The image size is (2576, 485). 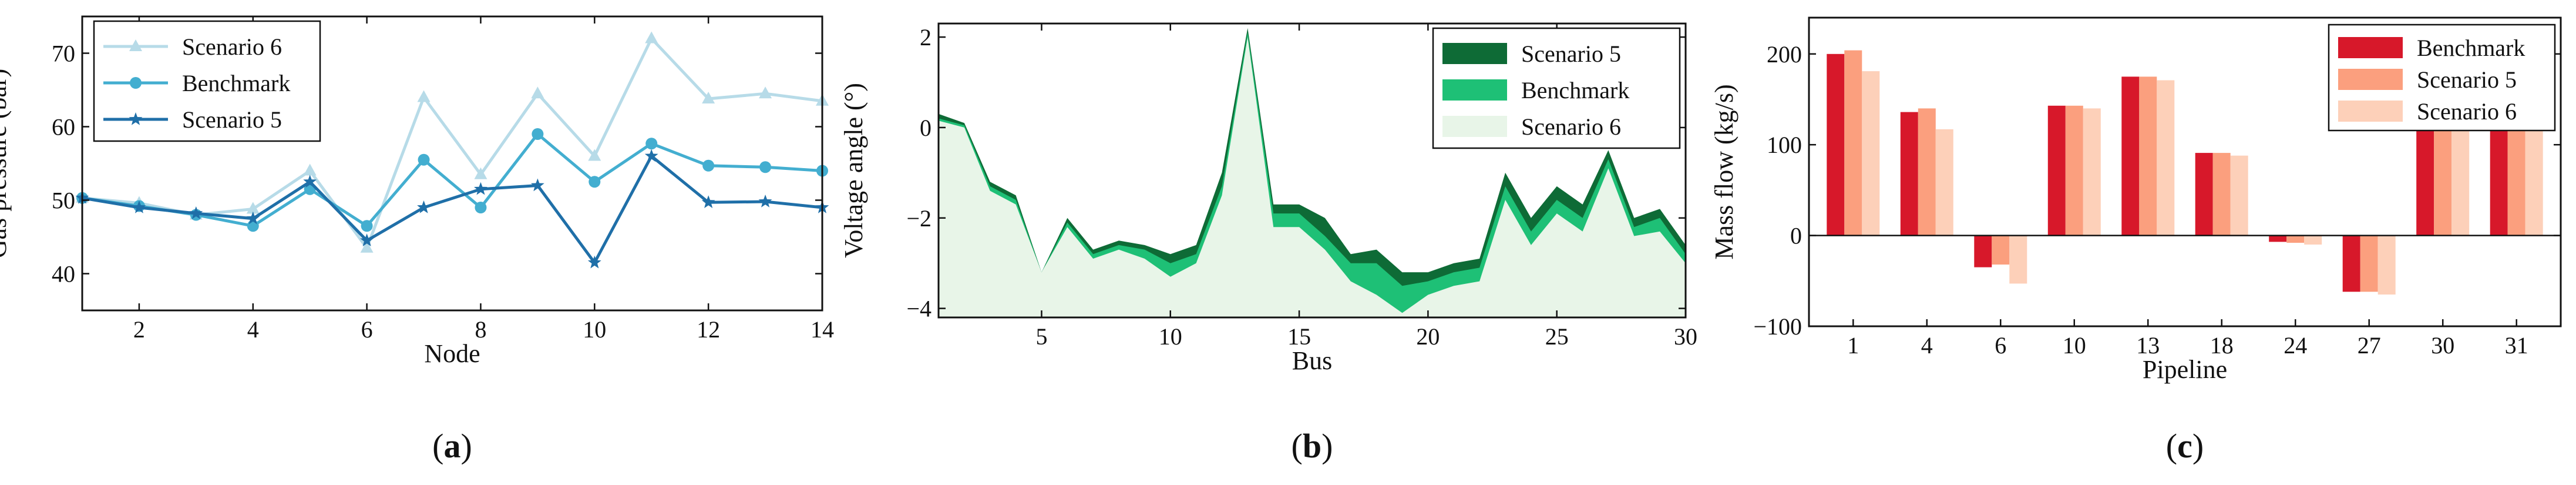 I want to click on x-axis-label: Node, so click(x=452, y=353).